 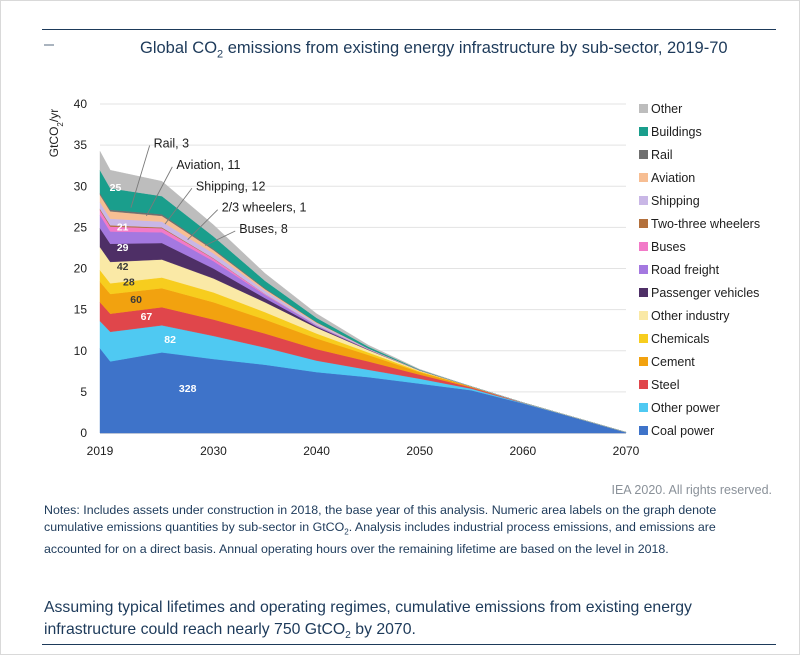 I want to click on legend-label: Other industry, so click(x=690, y=316).